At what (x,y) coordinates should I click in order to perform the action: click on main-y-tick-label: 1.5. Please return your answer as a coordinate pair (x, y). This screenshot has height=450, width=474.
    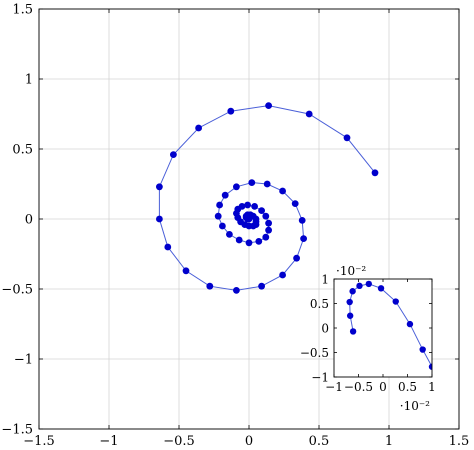
    Looking at the image, I should click on (22, 10).